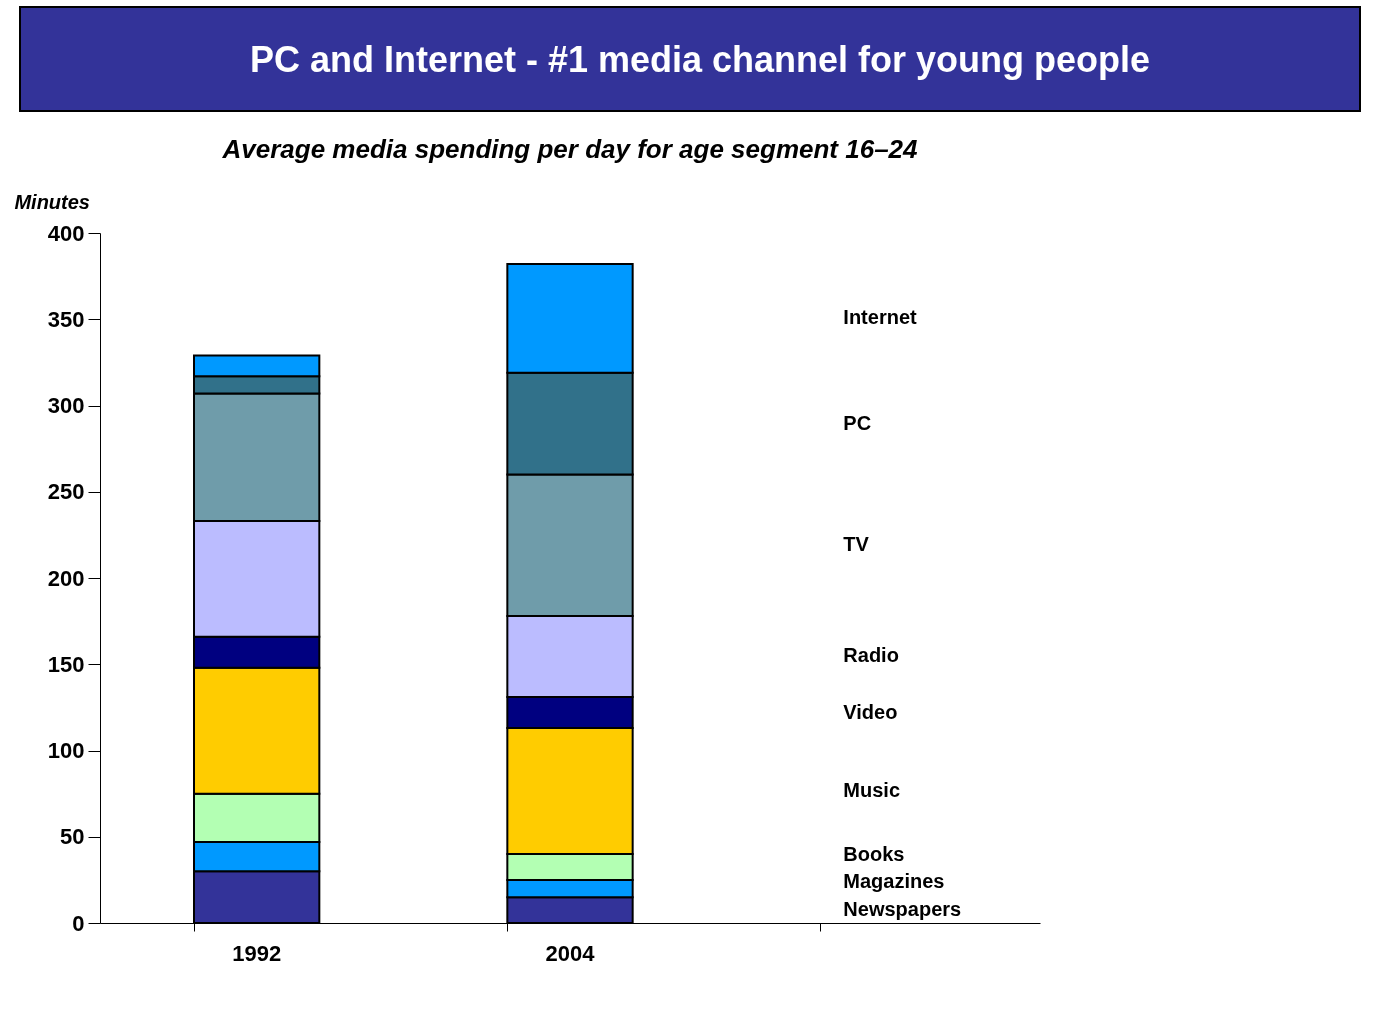 The image size is (1373, 1034). I want to click on y-tick-label: 100, so click(66, 750).